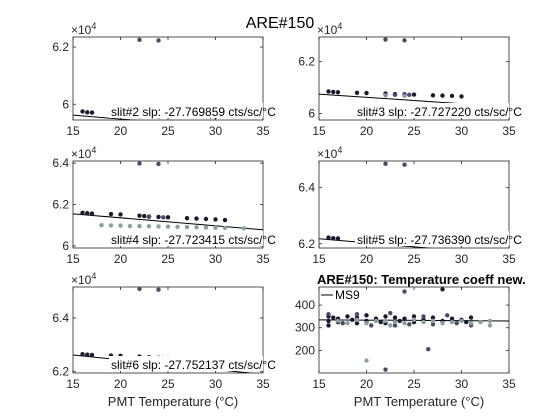 This screenshot has width=560, height=420. I want to click on y-tick-label: 6, so click(65, 104).